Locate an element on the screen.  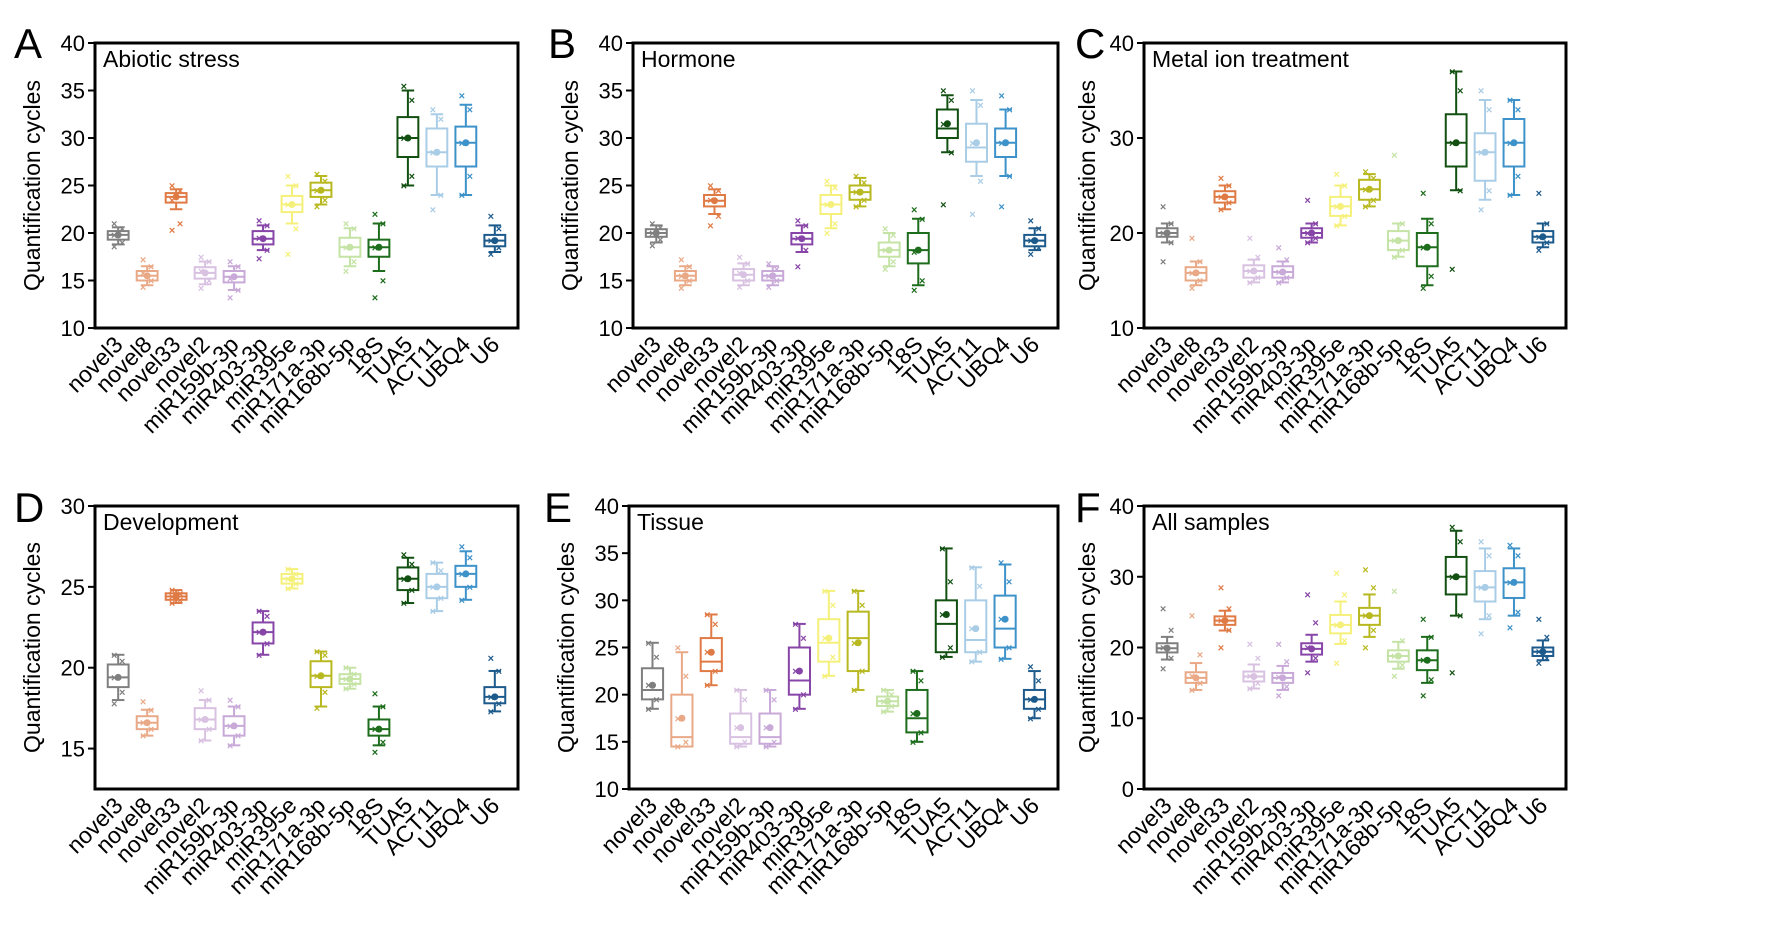
box-miR171a-3p: ××××× is located at coordinates (1369, 610).